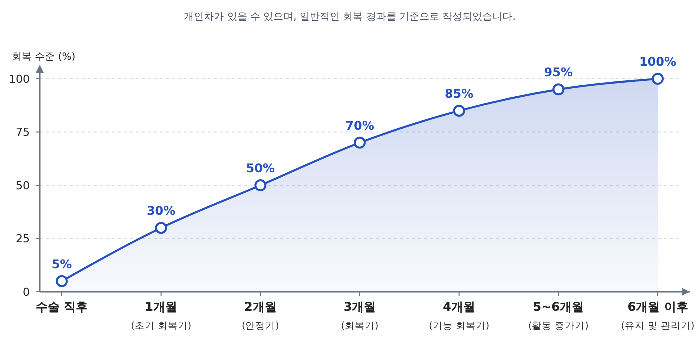 The width and height of the screenshot is (700, 353). I want to click on chart-subtitle: 개인차가 있을 수 있으며, 일반적인 회복 경과를 기준으로 작성되었습니다., so click(350, 17).